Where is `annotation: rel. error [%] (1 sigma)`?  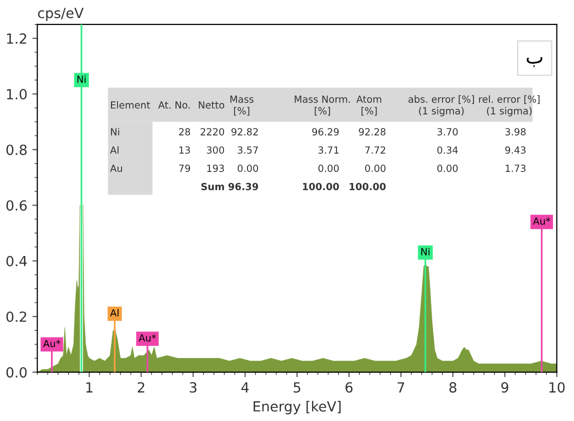
annotation: rel. error [%] (1 sigma) is located at coordinates (509, 105).